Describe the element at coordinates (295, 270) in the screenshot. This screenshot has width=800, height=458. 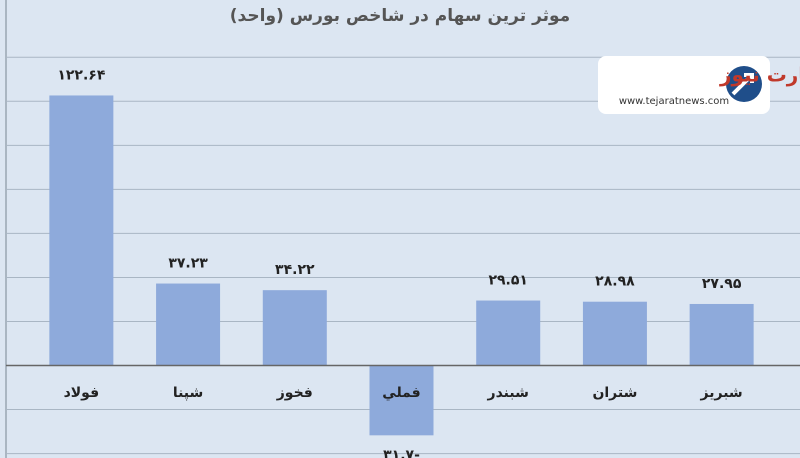
I see `value-label: ۳۴.۲۲` at that location.